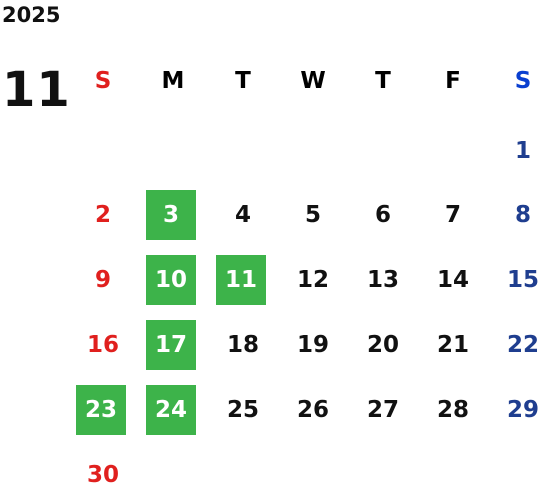  What do you see at coordinates (312, 215) in the screenshot?
I see `day-cell: 5` at bounding box center [312, 215].